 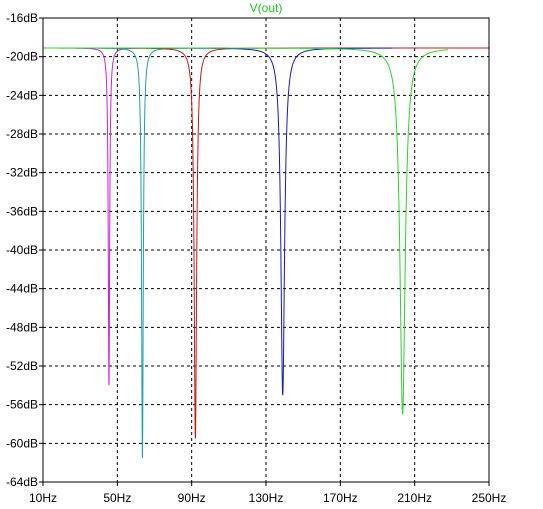 What do you see at coordinates (43, 498) in the screenshot?
I see `x-tick-label: 10Hz` at bounding box center [43, 498].